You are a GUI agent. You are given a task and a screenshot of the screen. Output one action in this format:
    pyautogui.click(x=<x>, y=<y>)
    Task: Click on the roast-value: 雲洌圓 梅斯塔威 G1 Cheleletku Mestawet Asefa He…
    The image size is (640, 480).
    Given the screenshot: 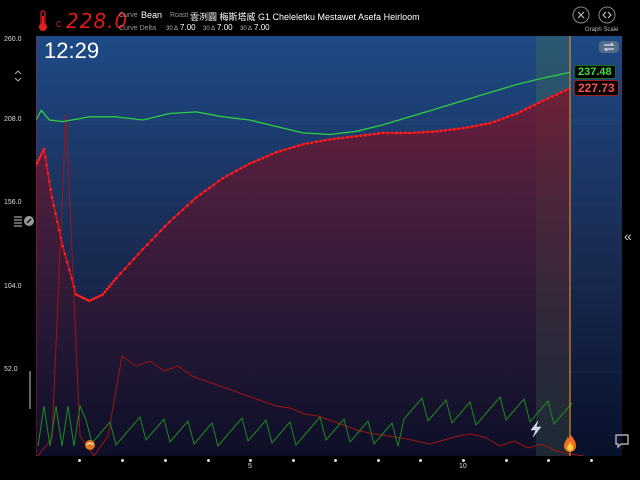 What is the action you would take?
    pyautogui.click(x=305, y=17)
    